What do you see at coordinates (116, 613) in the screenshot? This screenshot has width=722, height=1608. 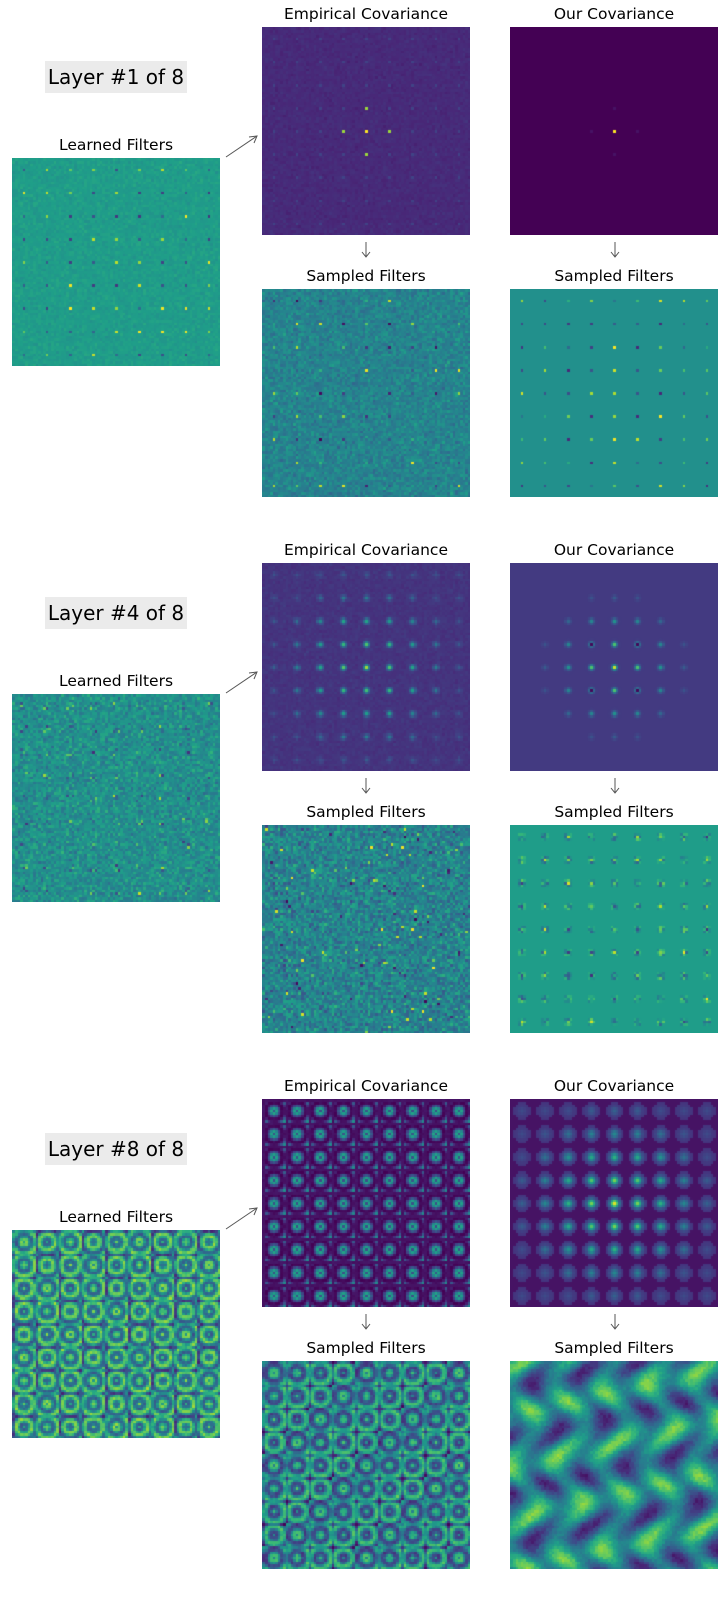 I see `layer-label: Layer #4 of 8` at bounding box center [116, 613].